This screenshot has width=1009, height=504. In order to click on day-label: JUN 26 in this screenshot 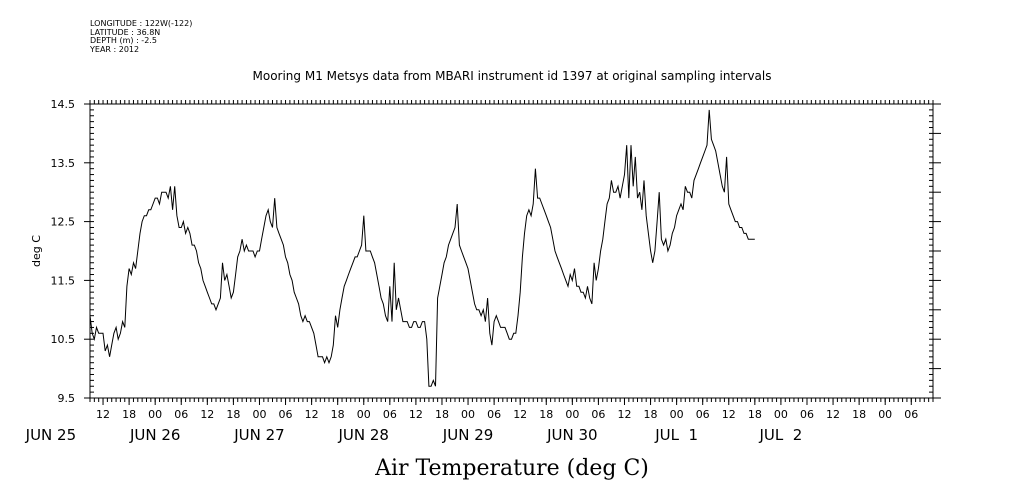, I will do `click(154, 435)`.